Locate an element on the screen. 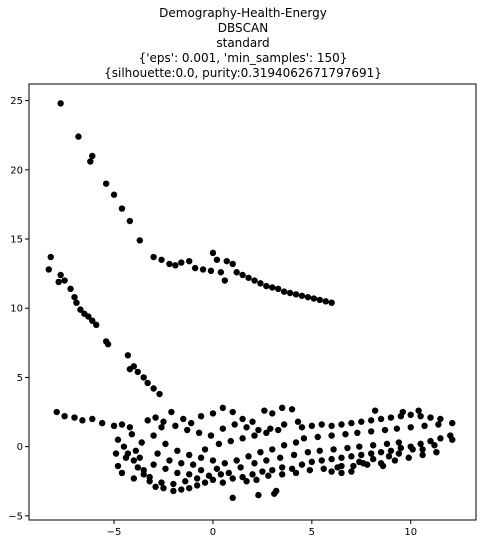  y-tick-label: 15 is located at coordinates (16, 240).